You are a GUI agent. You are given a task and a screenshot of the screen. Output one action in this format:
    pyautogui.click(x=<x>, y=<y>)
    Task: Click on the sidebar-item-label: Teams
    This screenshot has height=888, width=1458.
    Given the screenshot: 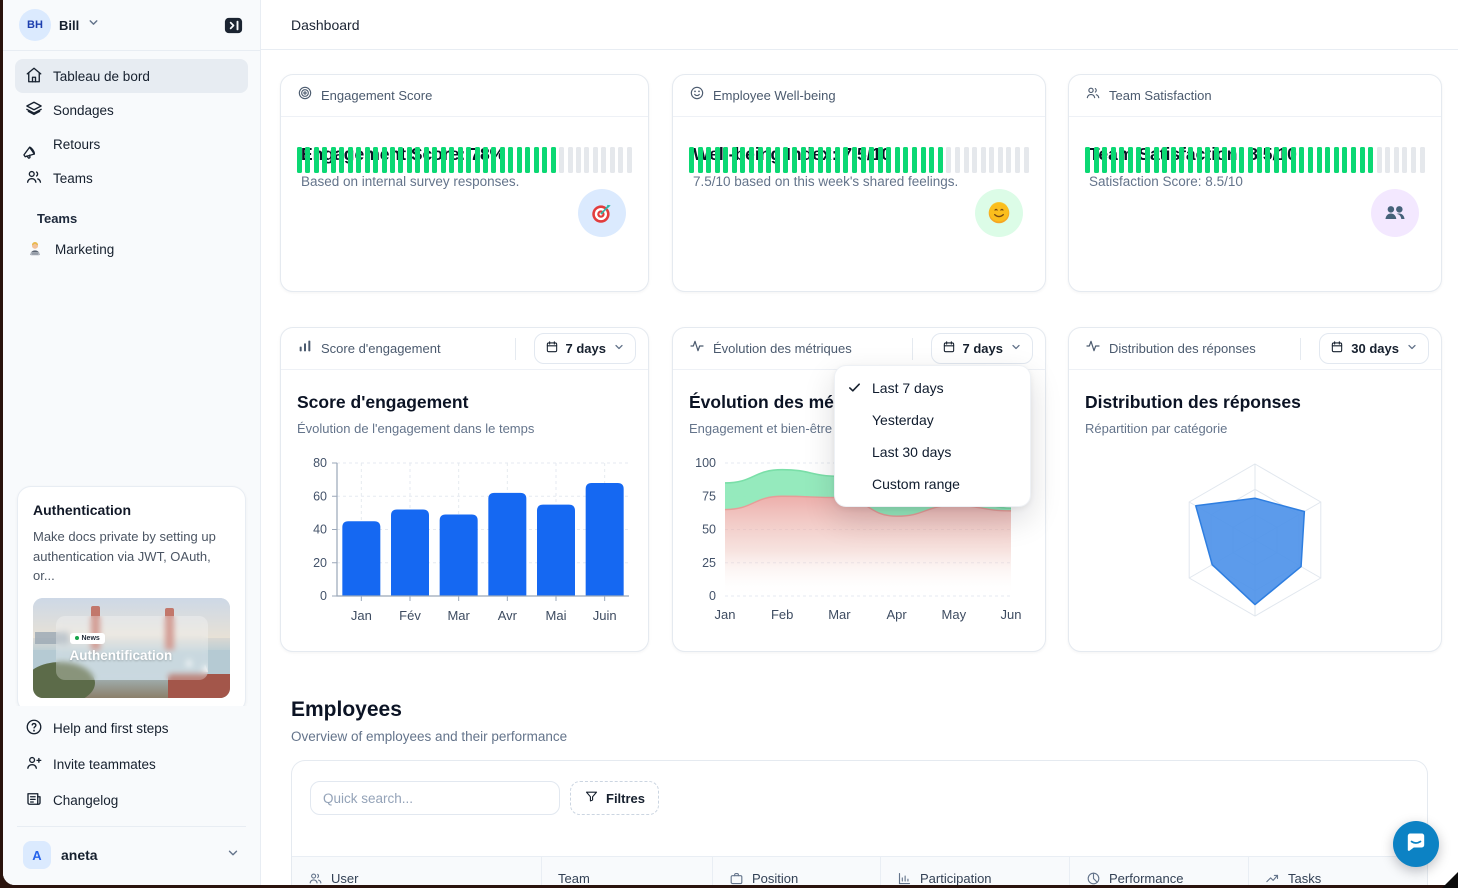 What is the action you would take?
    pyautogui.click(x=73, y=178)
    